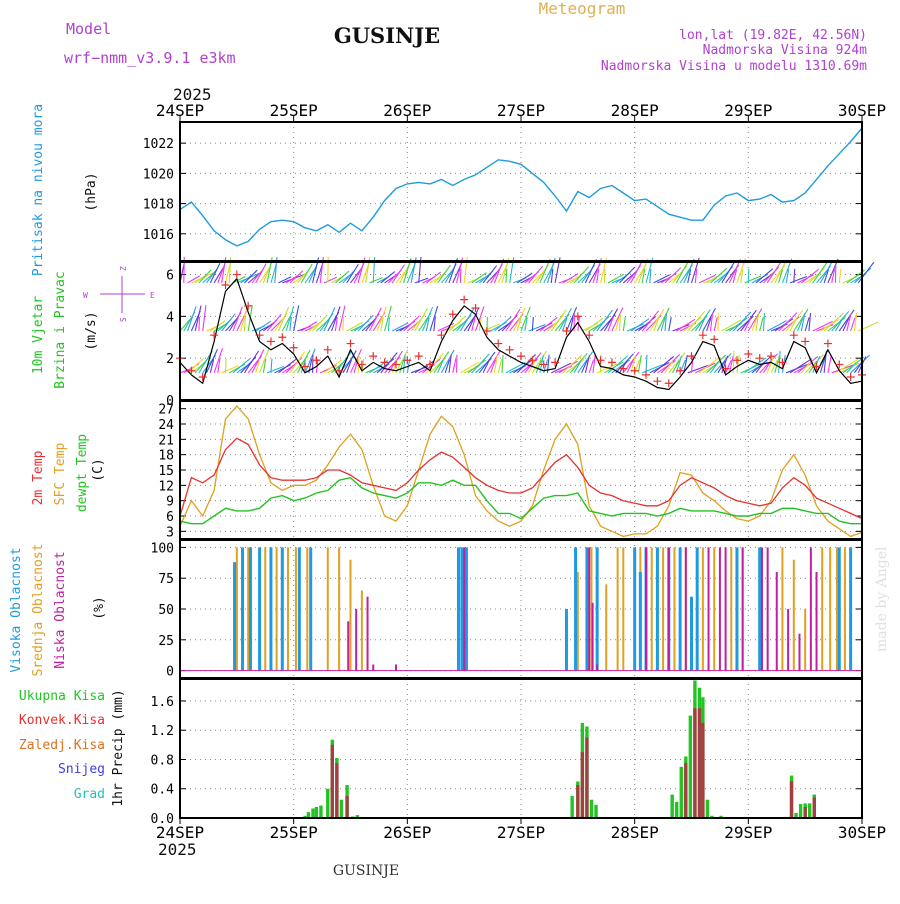  I want to click on coords-label: lon,lat (19.82E, 42.56N), so click(773, 35).